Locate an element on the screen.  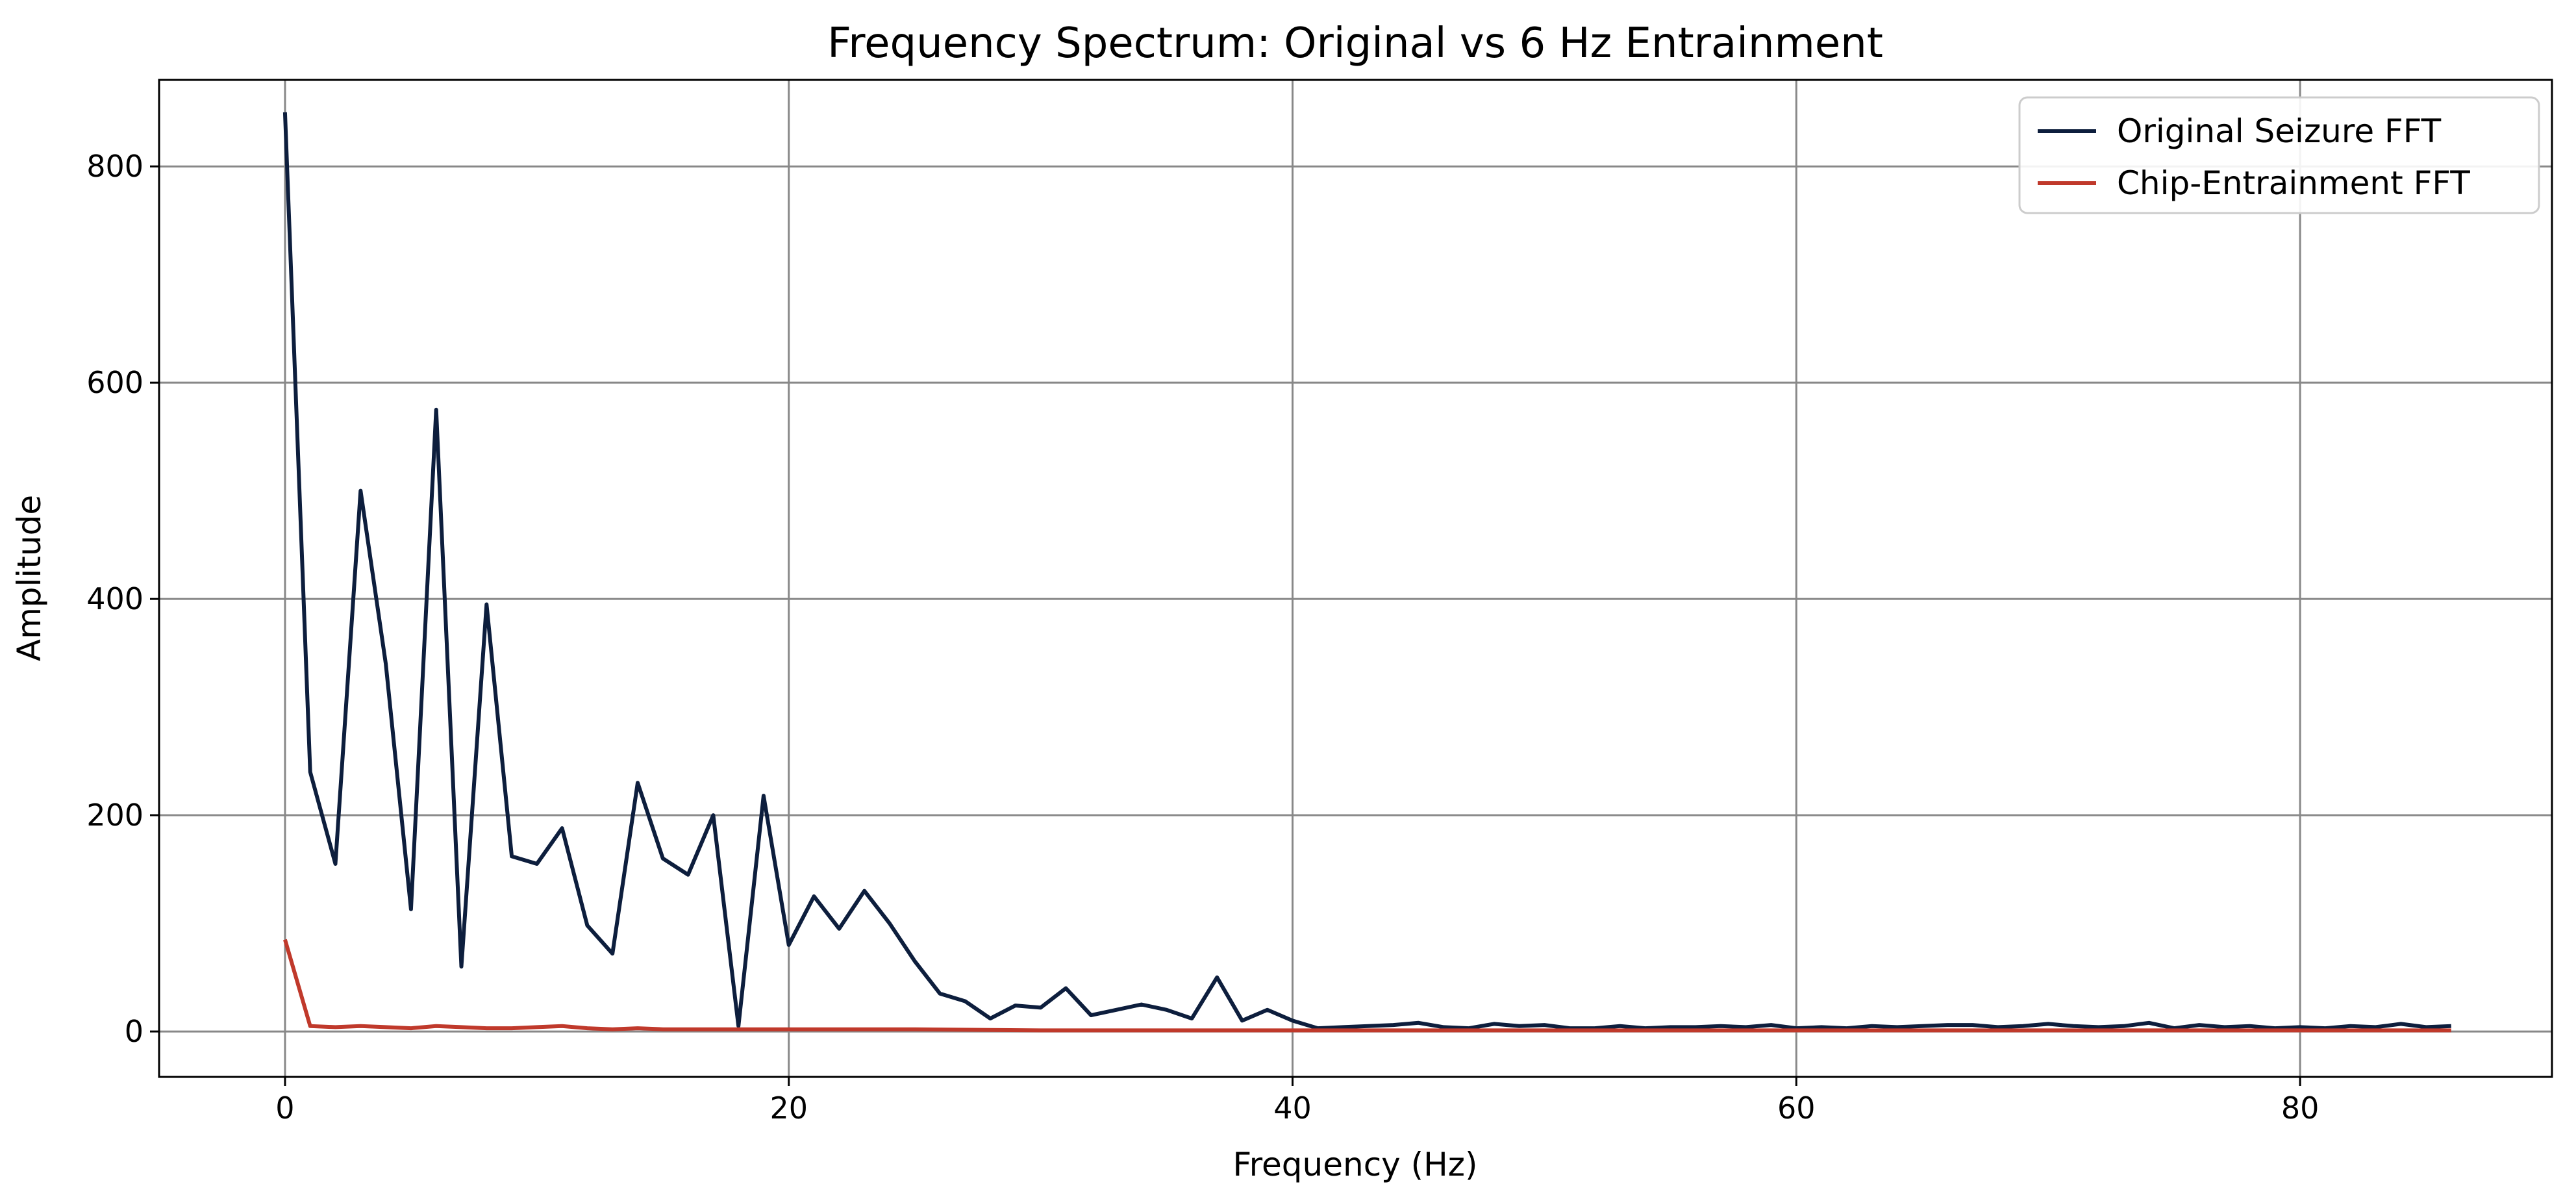
x-tick-label: 20 is located at coordinates (788, 1108).